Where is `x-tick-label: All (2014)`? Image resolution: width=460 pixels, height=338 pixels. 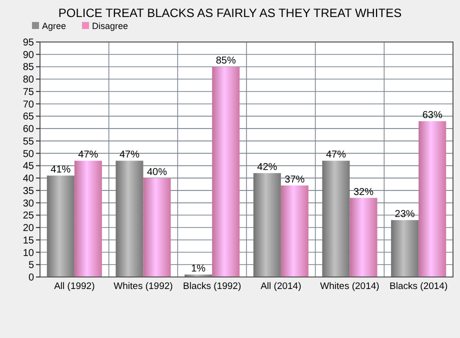
x-tick-label: All (2014) is located at coordinates (281, 286).